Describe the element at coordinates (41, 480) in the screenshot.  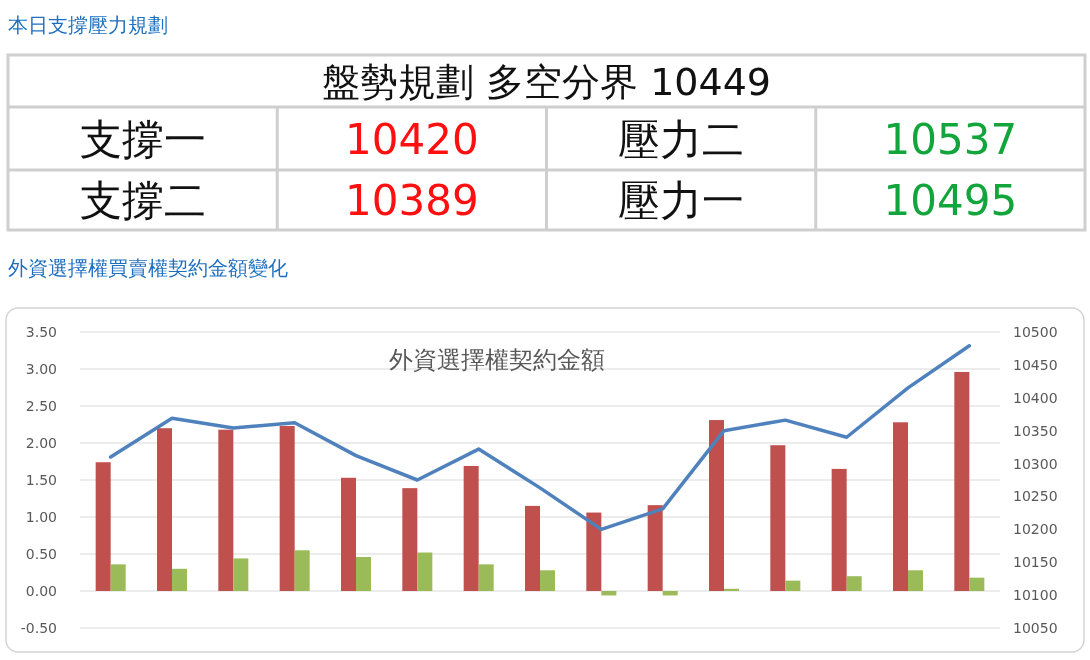
I see `y-tick-label: 1.50` at that location.